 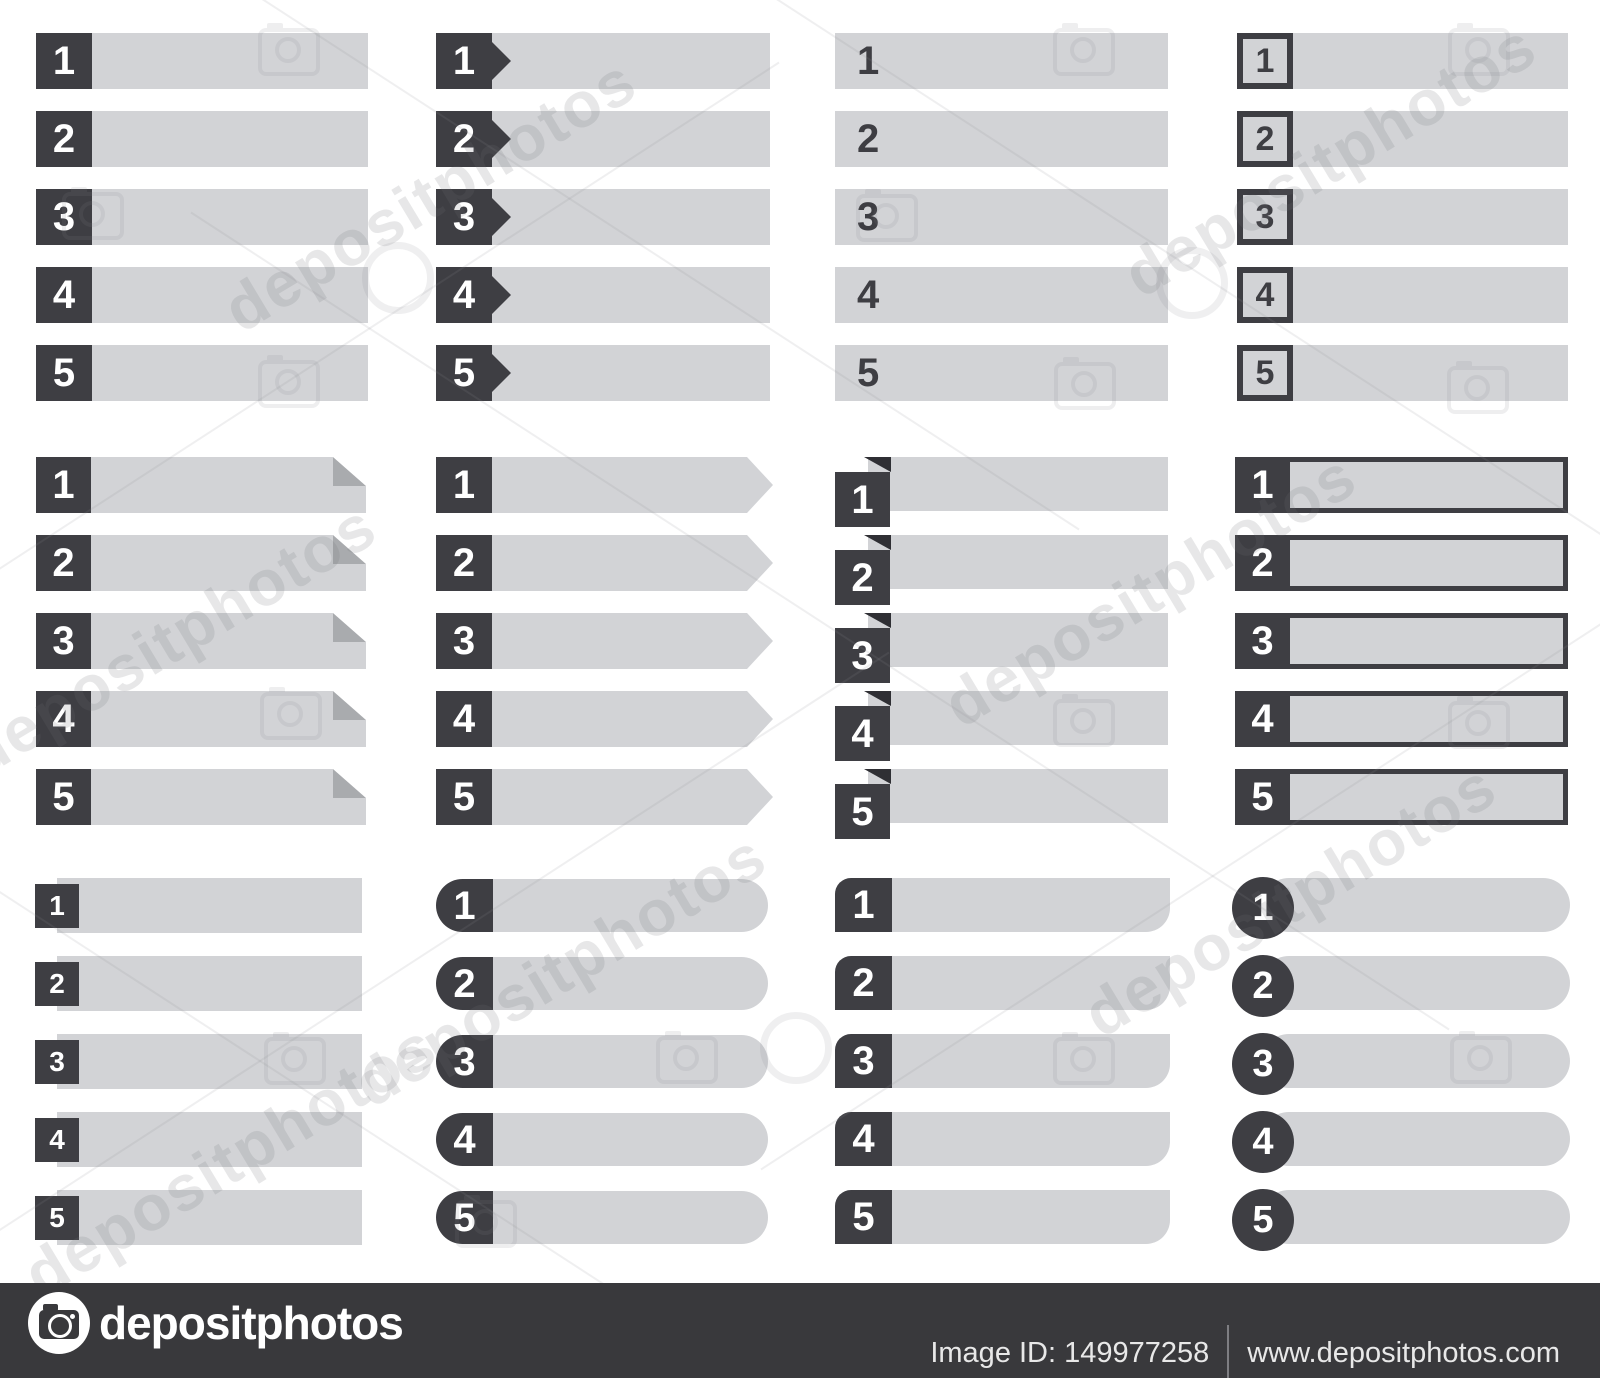 What do you see at coordinates (1001, 139) in the screenshot?
I see `bar: 2` at bounding box center [1001, 139].